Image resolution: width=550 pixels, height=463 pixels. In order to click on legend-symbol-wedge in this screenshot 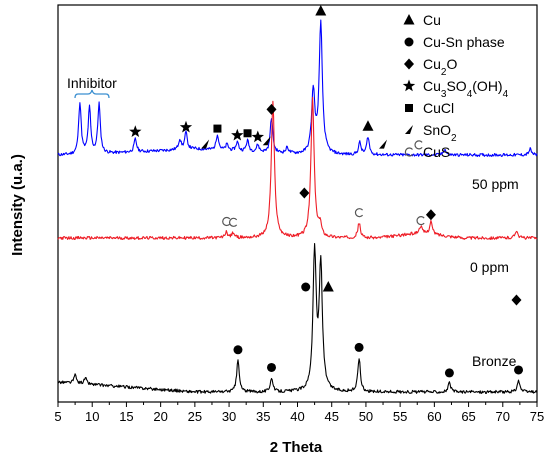, I will do `click(409, 129)`.